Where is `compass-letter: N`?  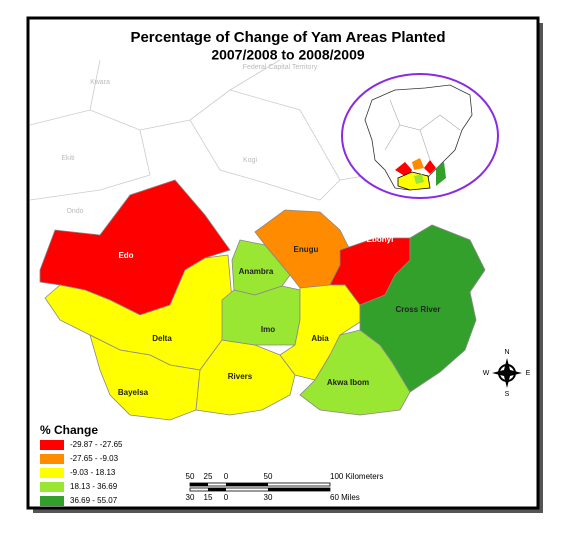
compass-letter: N is located at coordinates (506, 352).